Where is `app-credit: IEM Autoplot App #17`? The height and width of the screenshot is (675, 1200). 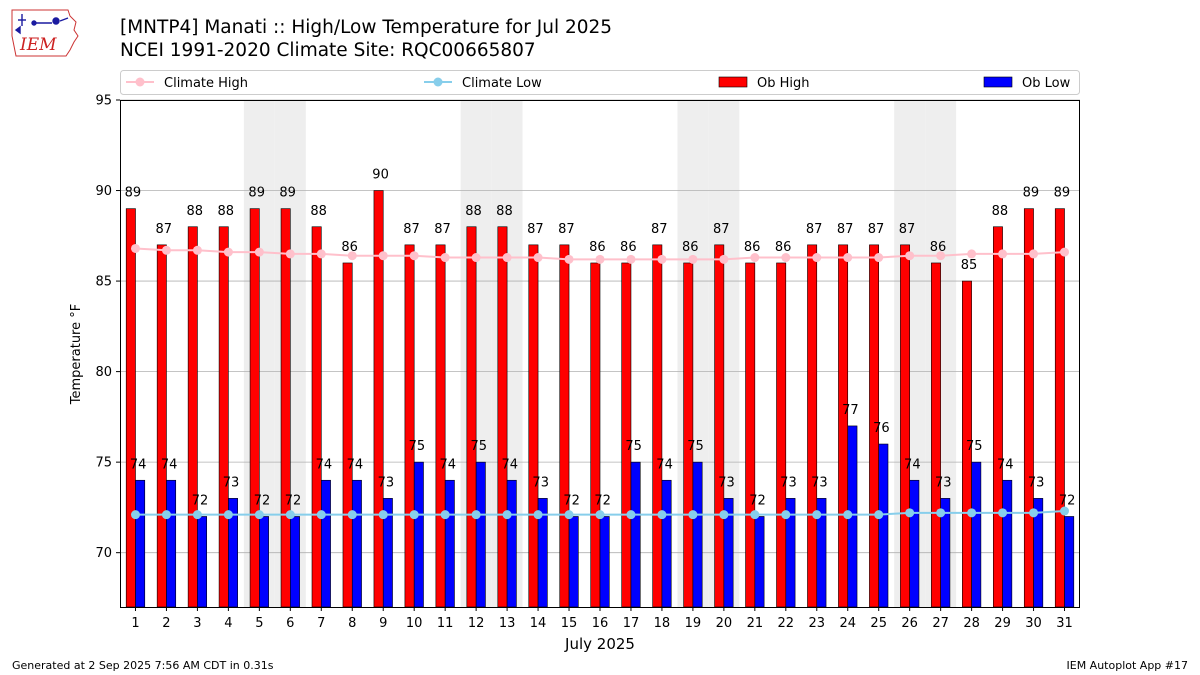
app-credit: IEM Autoplot App #17 is located at coordinates (1127, 665).